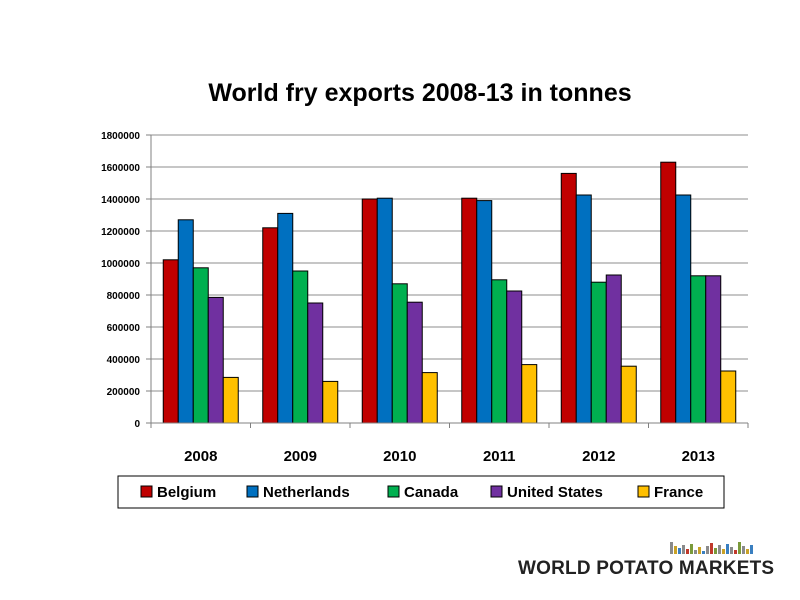  Describe the element at coordinates (215, 360) in the screenshot. I see `bar-united-states-2008` at that location.